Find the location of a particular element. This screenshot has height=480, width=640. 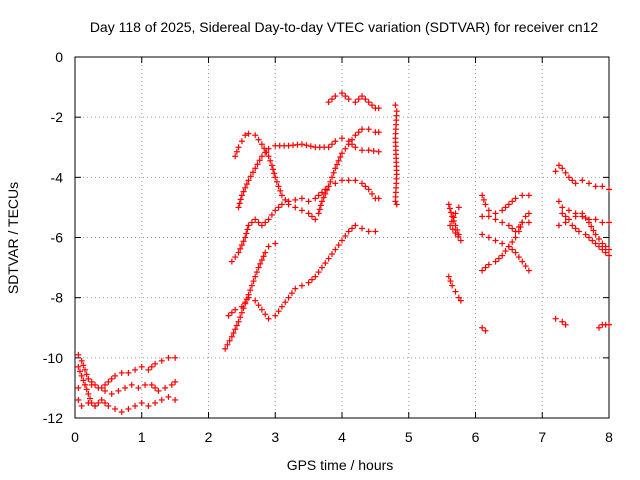

y-tick-label: 0 is located at coordinates (59, 57).